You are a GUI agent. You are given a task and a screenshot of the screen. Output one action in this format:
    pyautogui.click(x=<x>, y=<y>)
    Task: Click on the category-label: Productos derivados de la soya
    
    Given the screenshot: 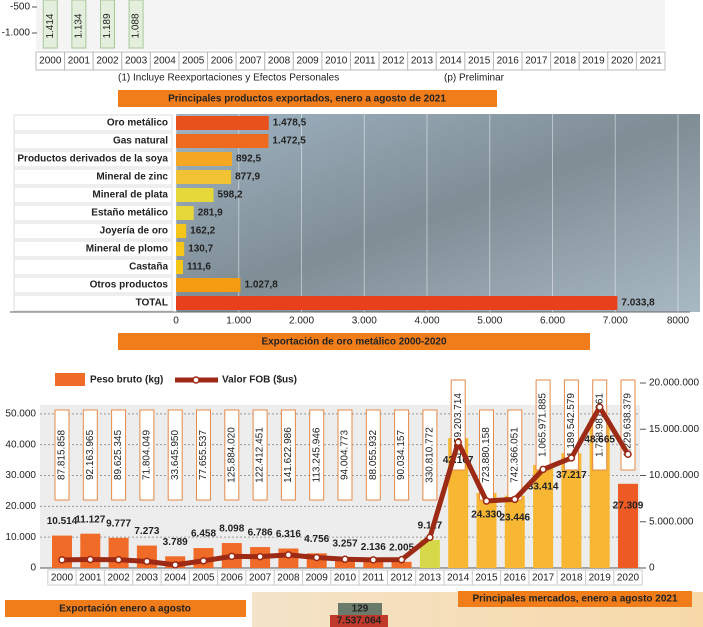 What is the action you would take?
    pyautogui.click(x=92, y=159)
    